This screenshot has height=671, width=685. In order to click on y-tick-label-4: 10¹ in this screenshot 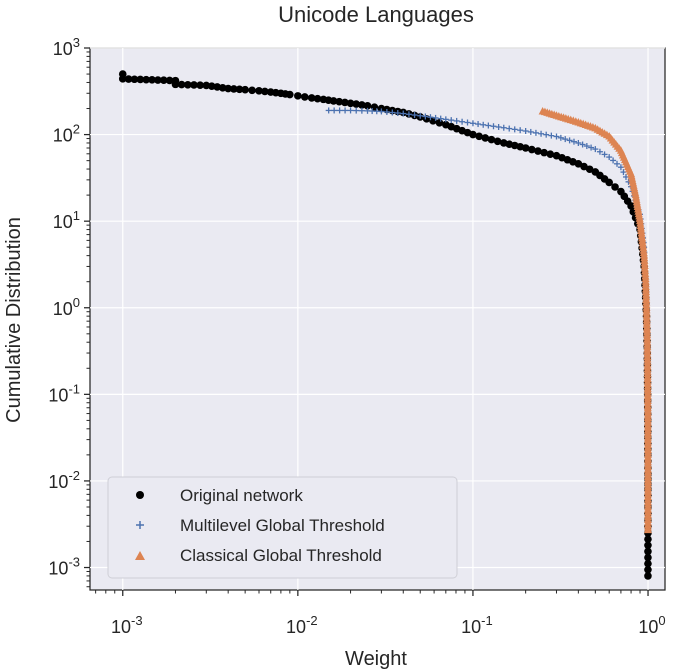, I will do `click(66, 220)`.